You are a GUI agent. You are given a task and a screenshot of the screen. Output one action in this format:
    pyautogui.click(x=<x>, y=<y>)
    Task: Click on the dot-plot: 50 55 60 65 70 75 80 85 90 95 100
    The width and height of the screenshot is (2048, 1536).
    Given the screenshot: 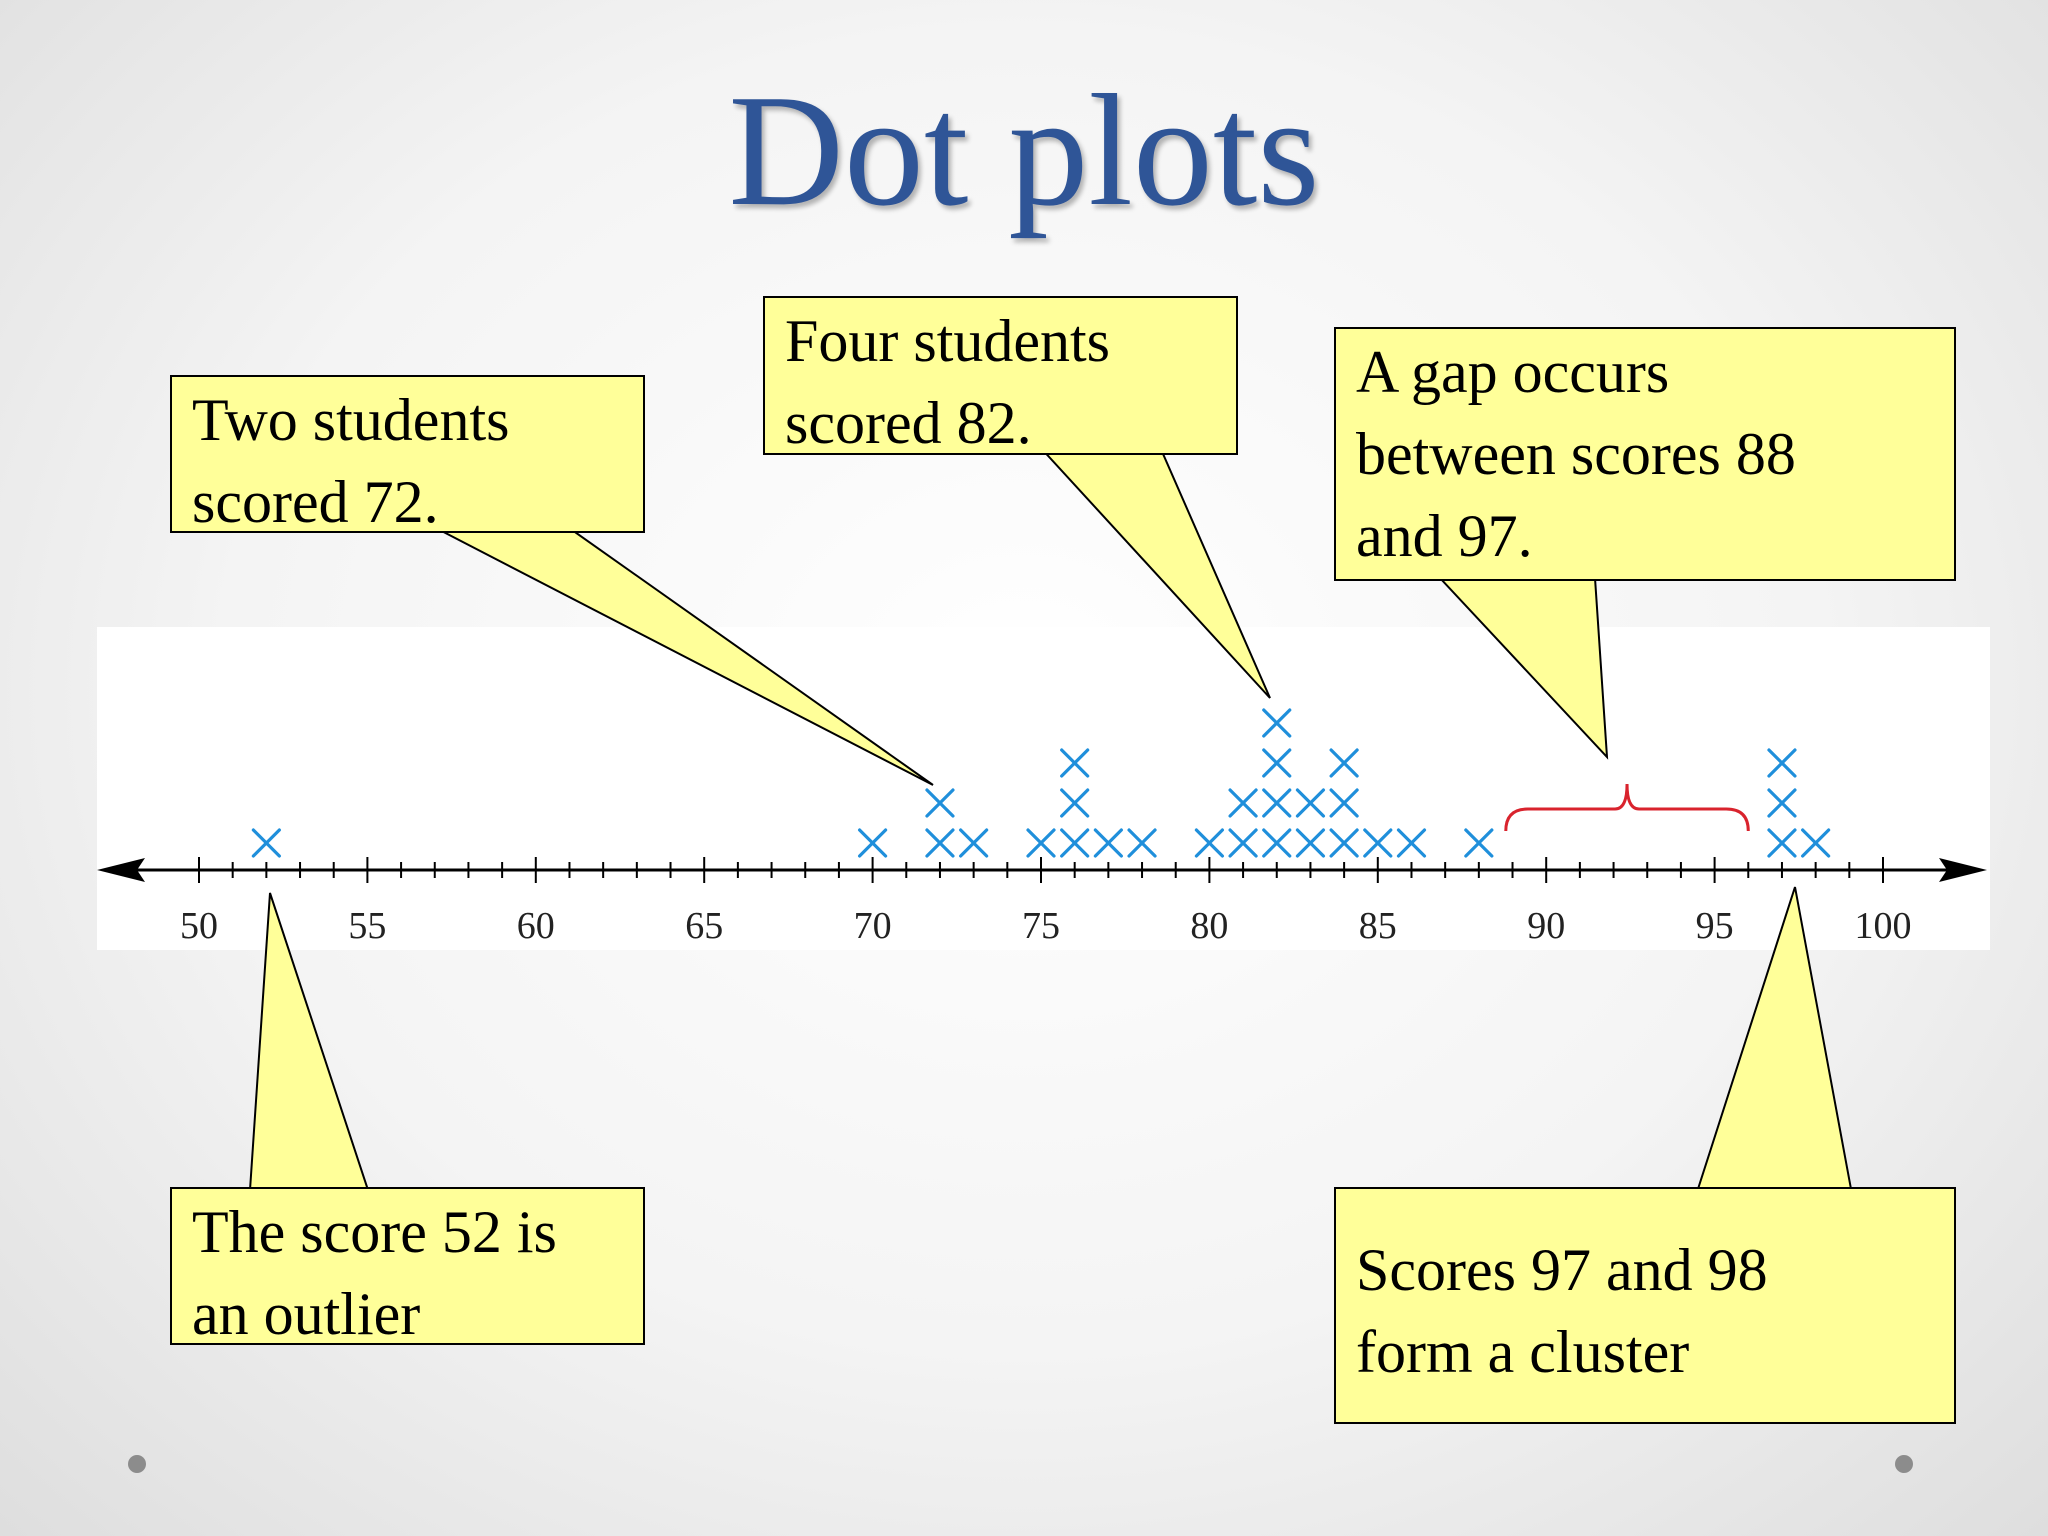 What is the action you would take?
    pyautogui.click(x=1042, y=827)
    